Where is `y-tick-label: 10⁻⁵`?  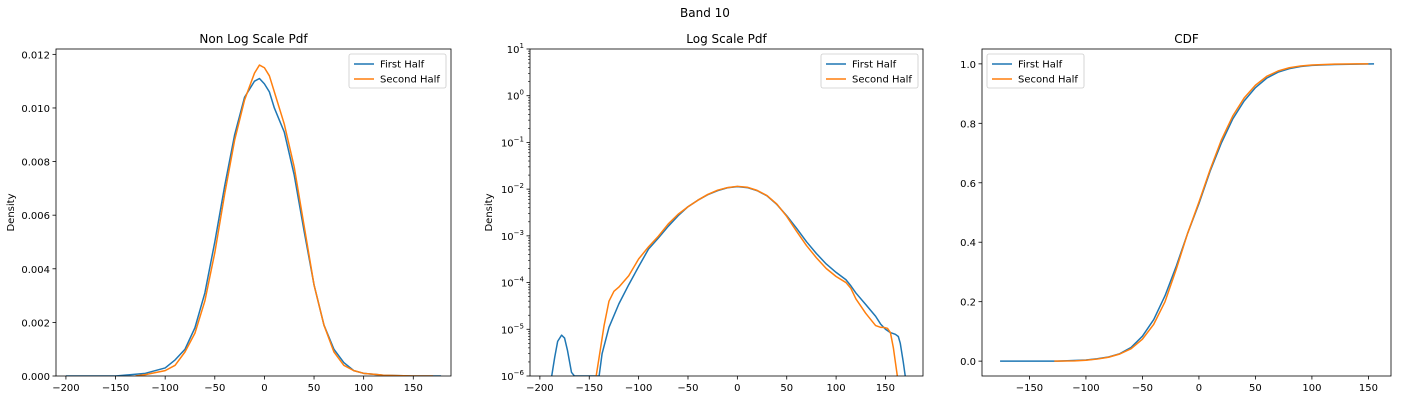
y-tick-label: 10⁻⁵ is located at coordinates (512, 329).